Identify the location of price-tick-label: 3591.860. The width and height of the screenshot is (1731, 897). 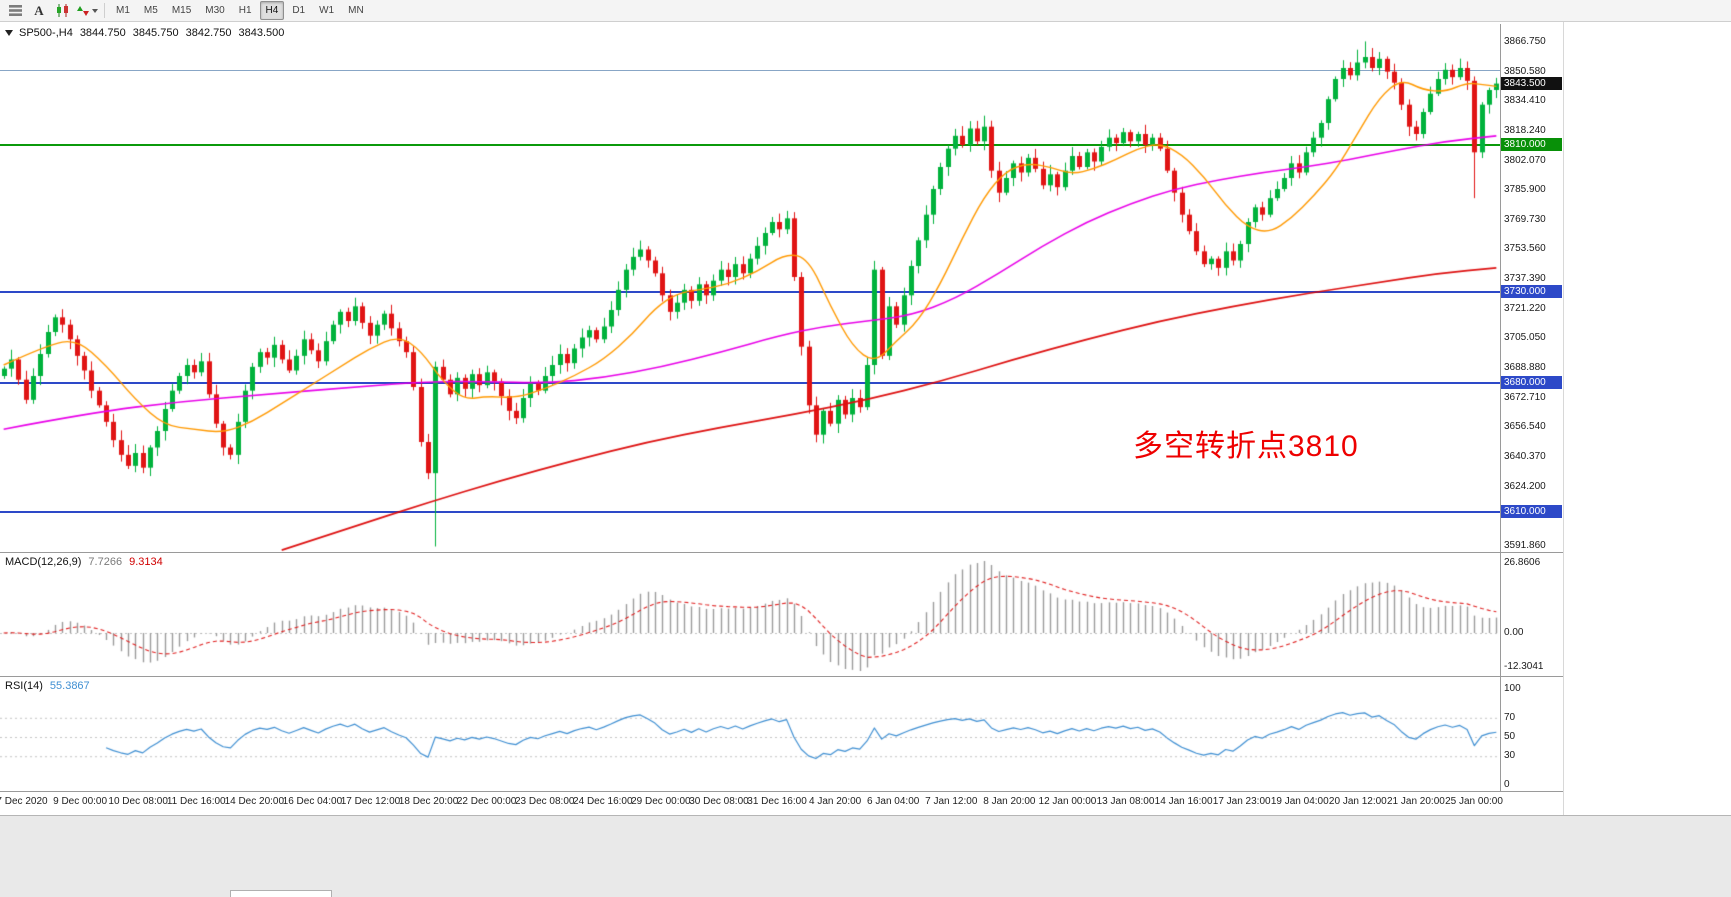
(1525, 545).